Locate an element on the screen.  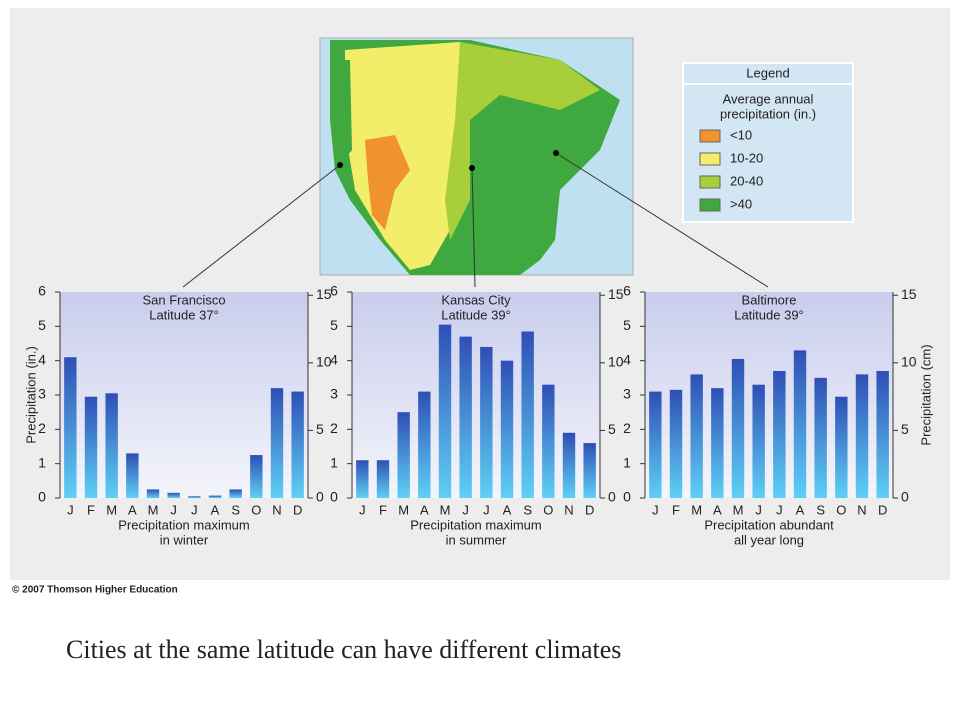
y-tick-label: 3 is located at coordinates (334, 394).